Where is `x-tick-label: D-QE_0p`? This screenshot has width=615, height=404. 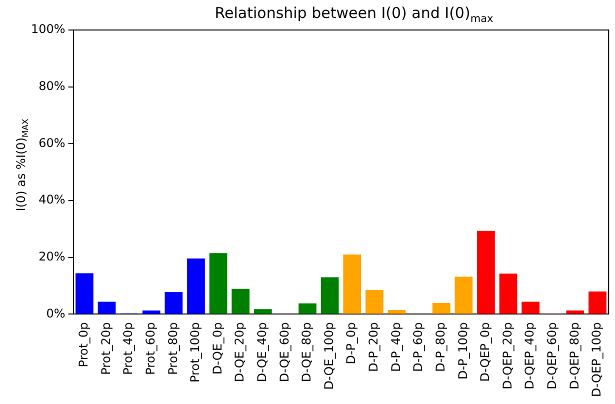
x-tick-label: D-QE_0p is located at coordinates (217, 348).